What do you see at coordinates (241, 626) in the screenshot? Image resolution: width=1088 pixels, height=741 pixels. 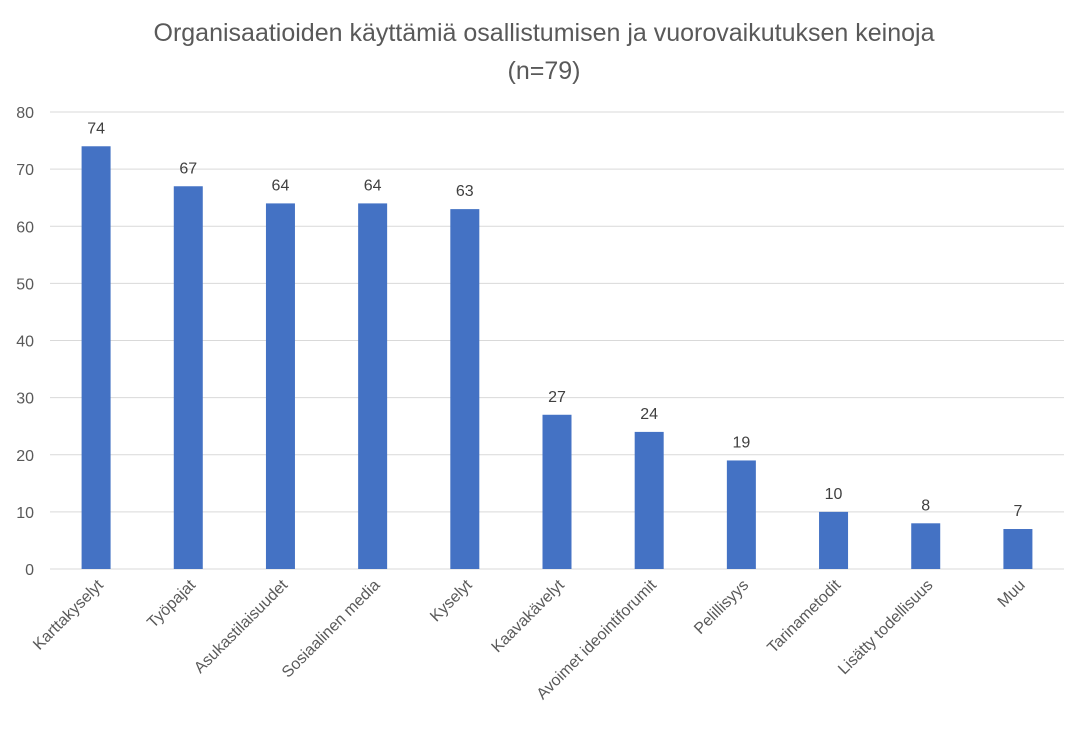 I see `x-tick-label: Asukastilaisuudet` at bounding box center [241, 626].